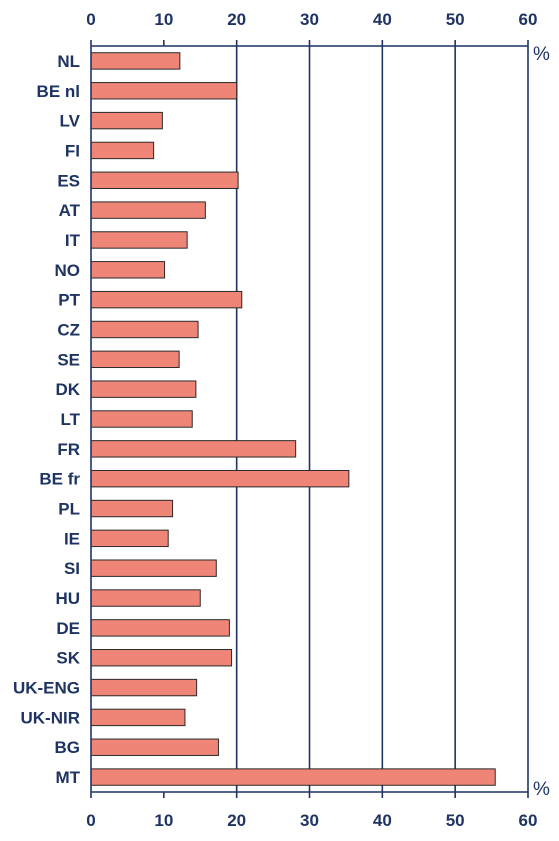 This screenshot has height=841, width=559. I want to click on bar-lv, so click(126, 120).